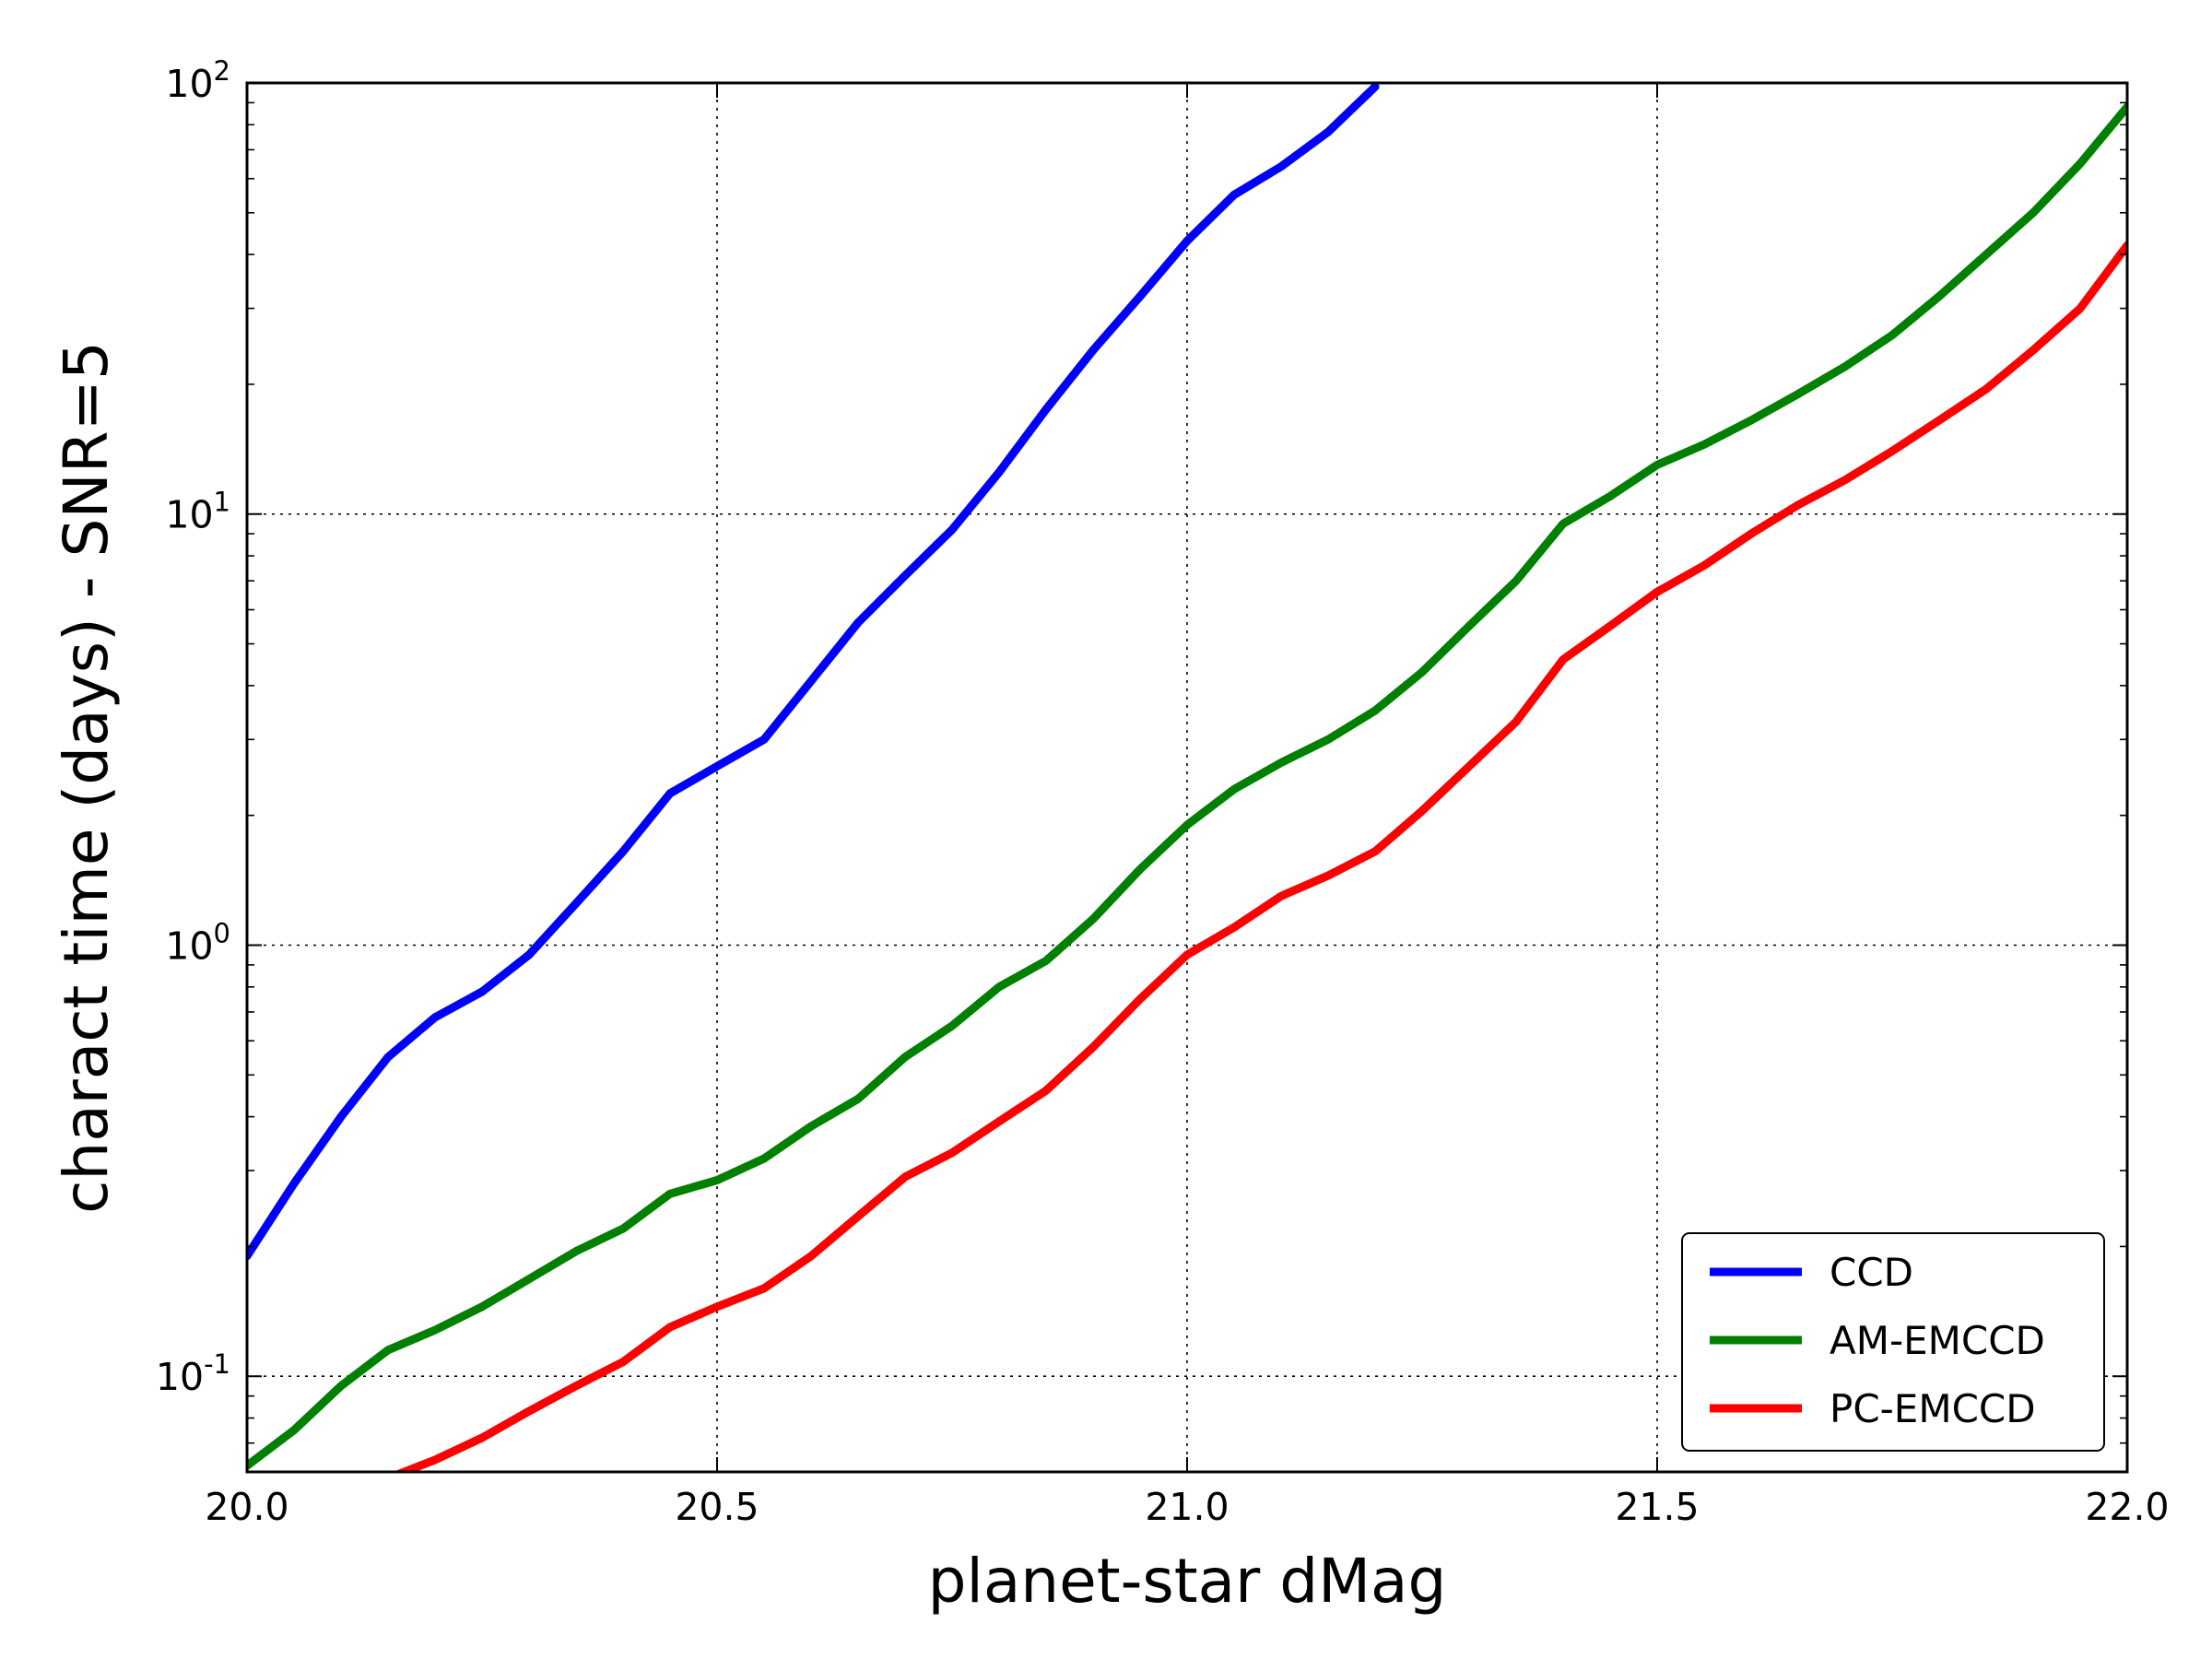  What do you see at coordinates (1657, 1507) in the screenshot?
I see `x-tick-label: 21.5` at bounding box center [1657, 1507].